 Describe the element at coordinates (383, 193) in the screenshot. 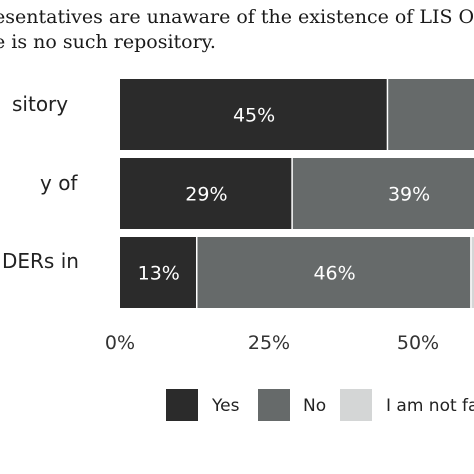

I see `bar-2-no` at that location.